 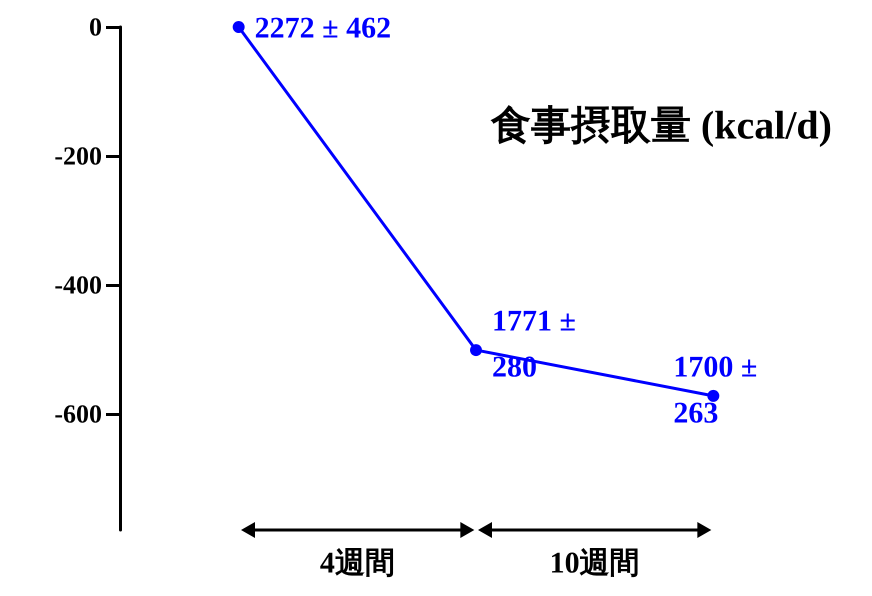 I want to click on y-tick-label: -600, so click(x=78, y=413).